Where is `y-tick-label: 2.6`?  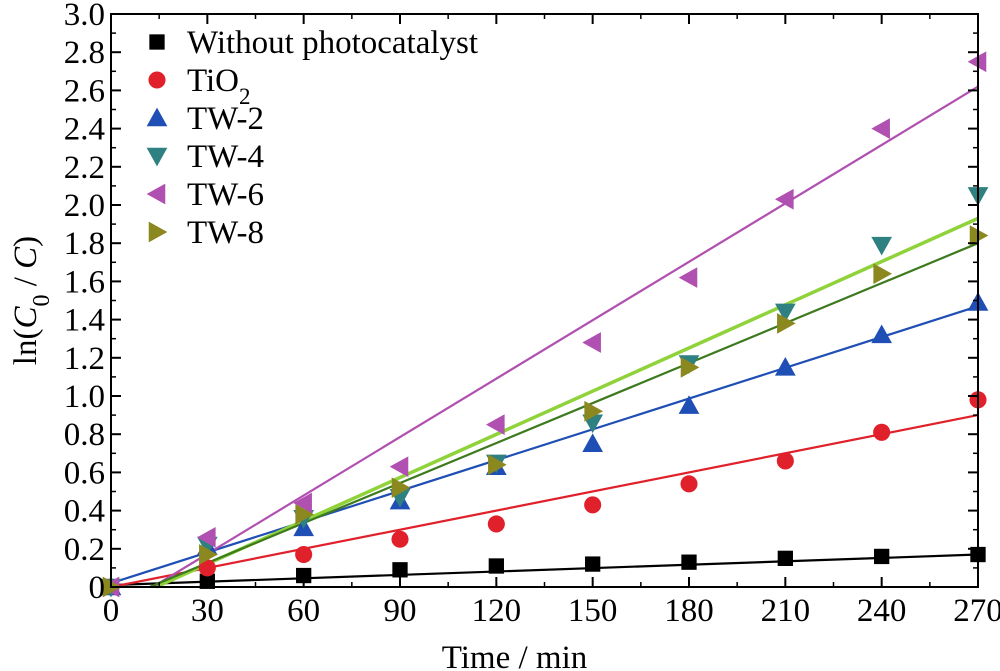
y-tick-label: 2.6 is located at coordinates (84, 91).